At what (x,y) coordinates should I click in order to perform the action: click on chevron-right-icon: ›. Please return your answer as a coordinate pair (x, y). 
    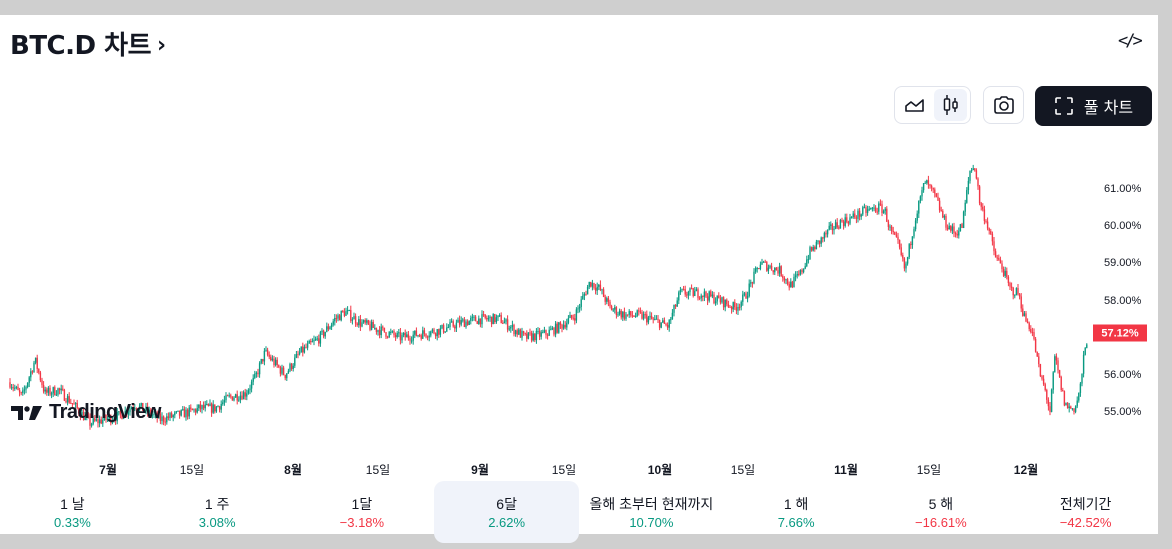
    Looking at the image, I should click on (161, 45).